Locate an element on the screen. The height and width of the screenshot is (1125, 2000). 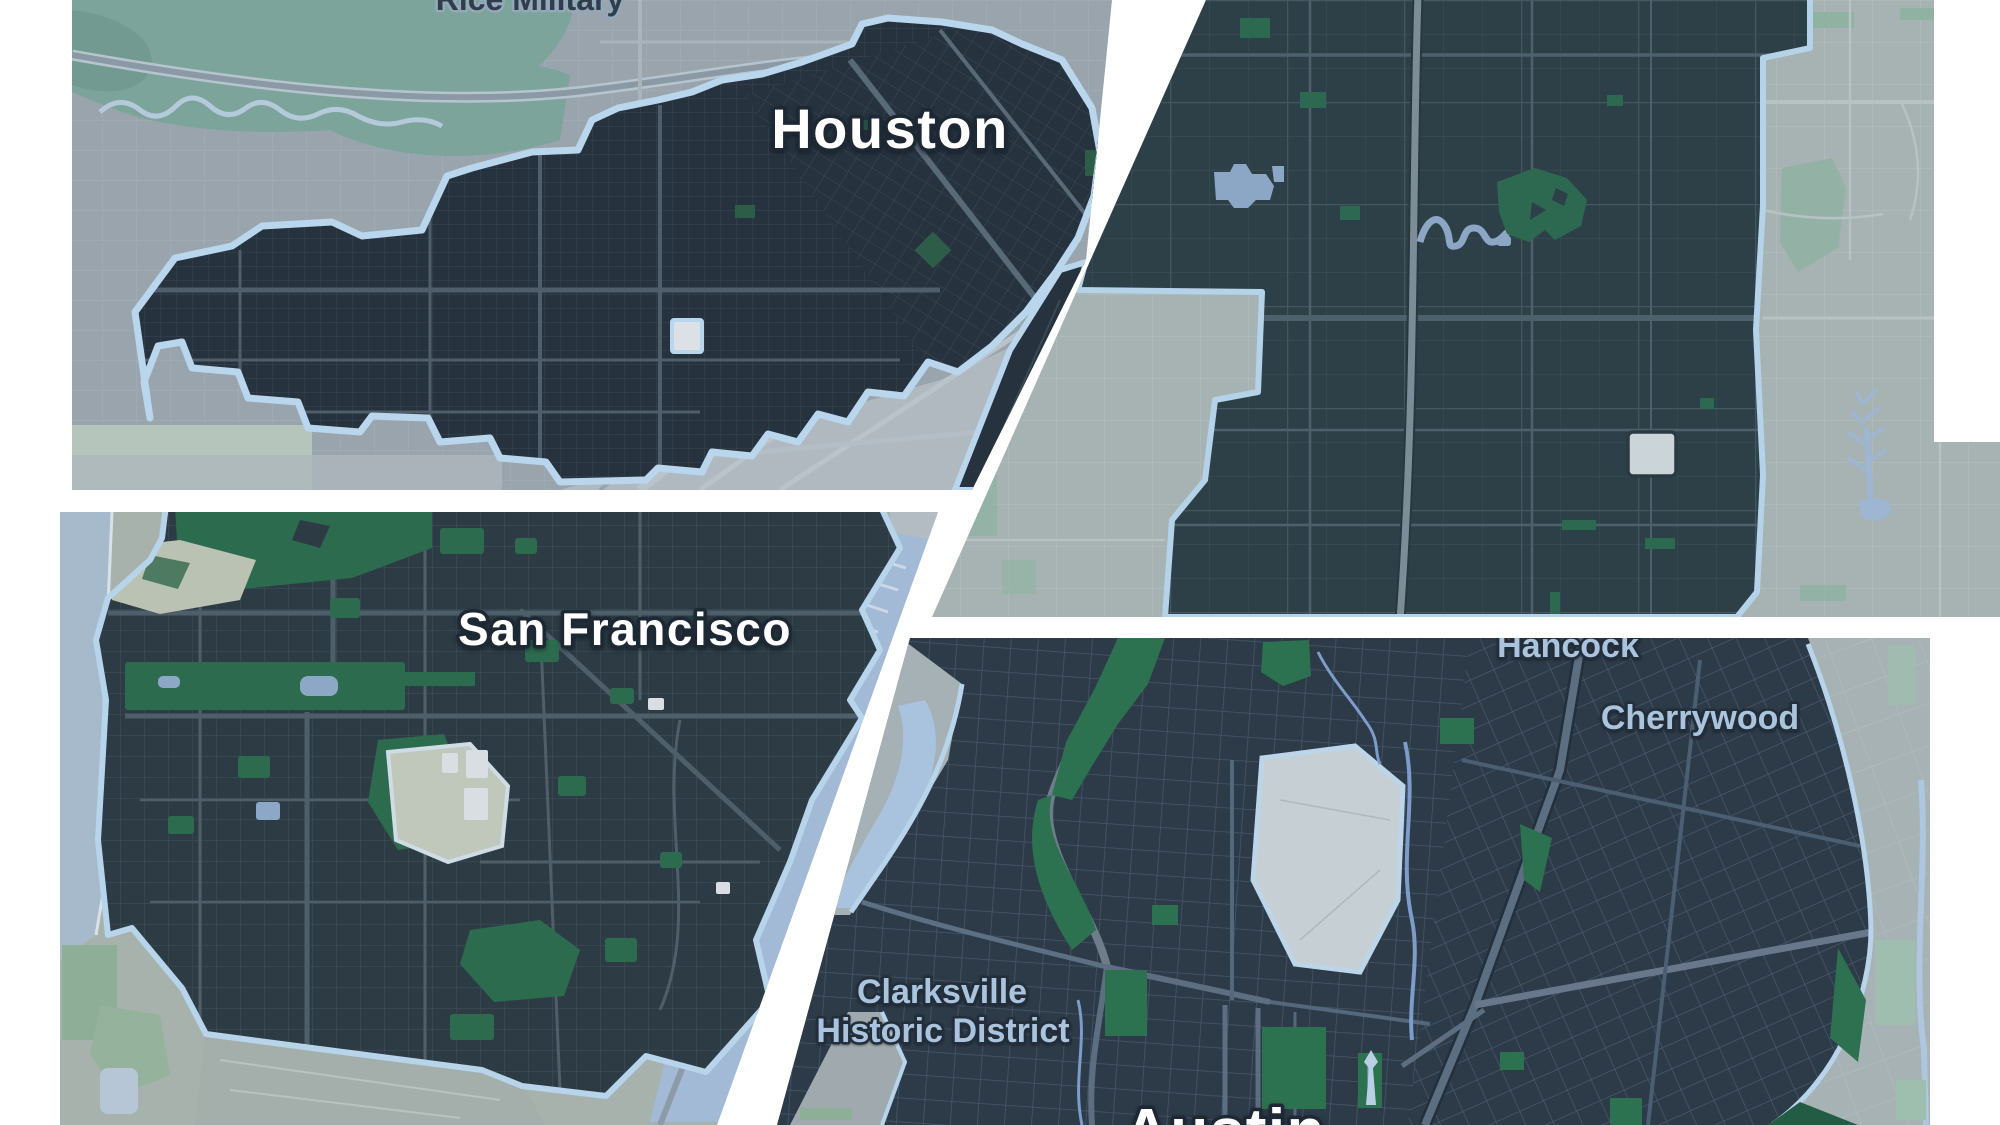
neighborhood-label-hancock: Hancock is located at coordinates (1568, 646).